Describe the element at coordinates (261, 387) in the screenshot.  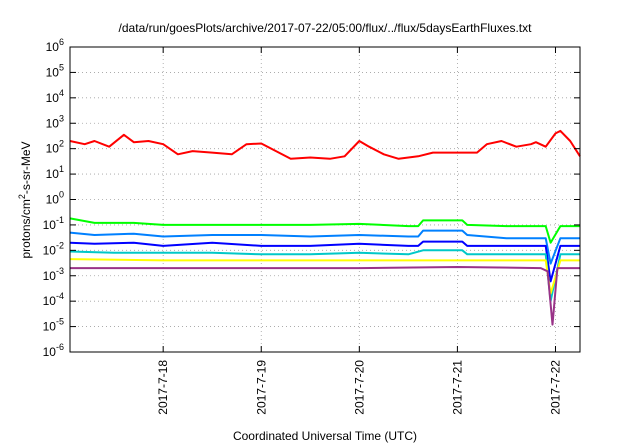
I see `x-tick-label: 2017-7-19` at that location.